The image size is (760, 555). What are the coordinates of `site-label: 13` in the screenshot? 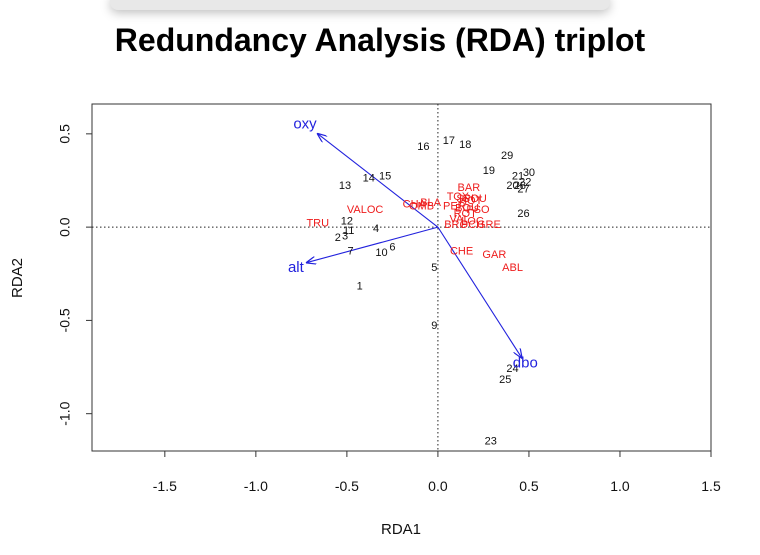 It's located at (345, 186).